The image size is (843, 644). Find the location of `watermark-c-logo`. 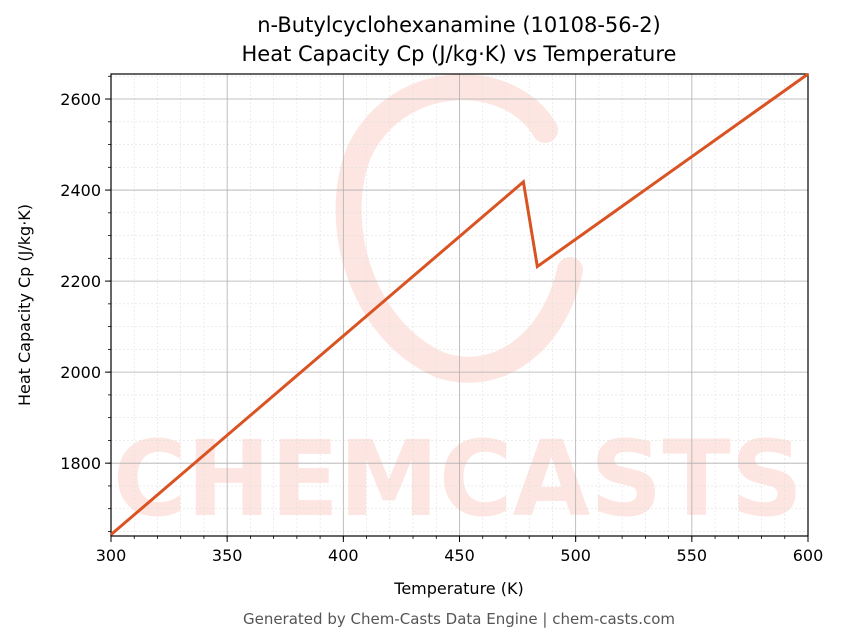

watermark-c-logo is located at coordinates (459, 228).